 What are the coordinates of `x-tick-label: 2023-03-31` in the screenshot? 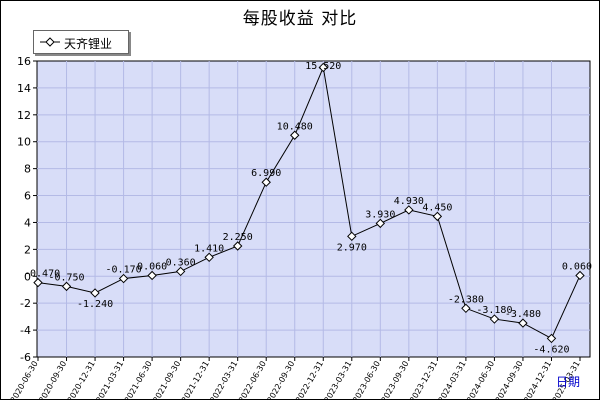 It's located at (337, 380).